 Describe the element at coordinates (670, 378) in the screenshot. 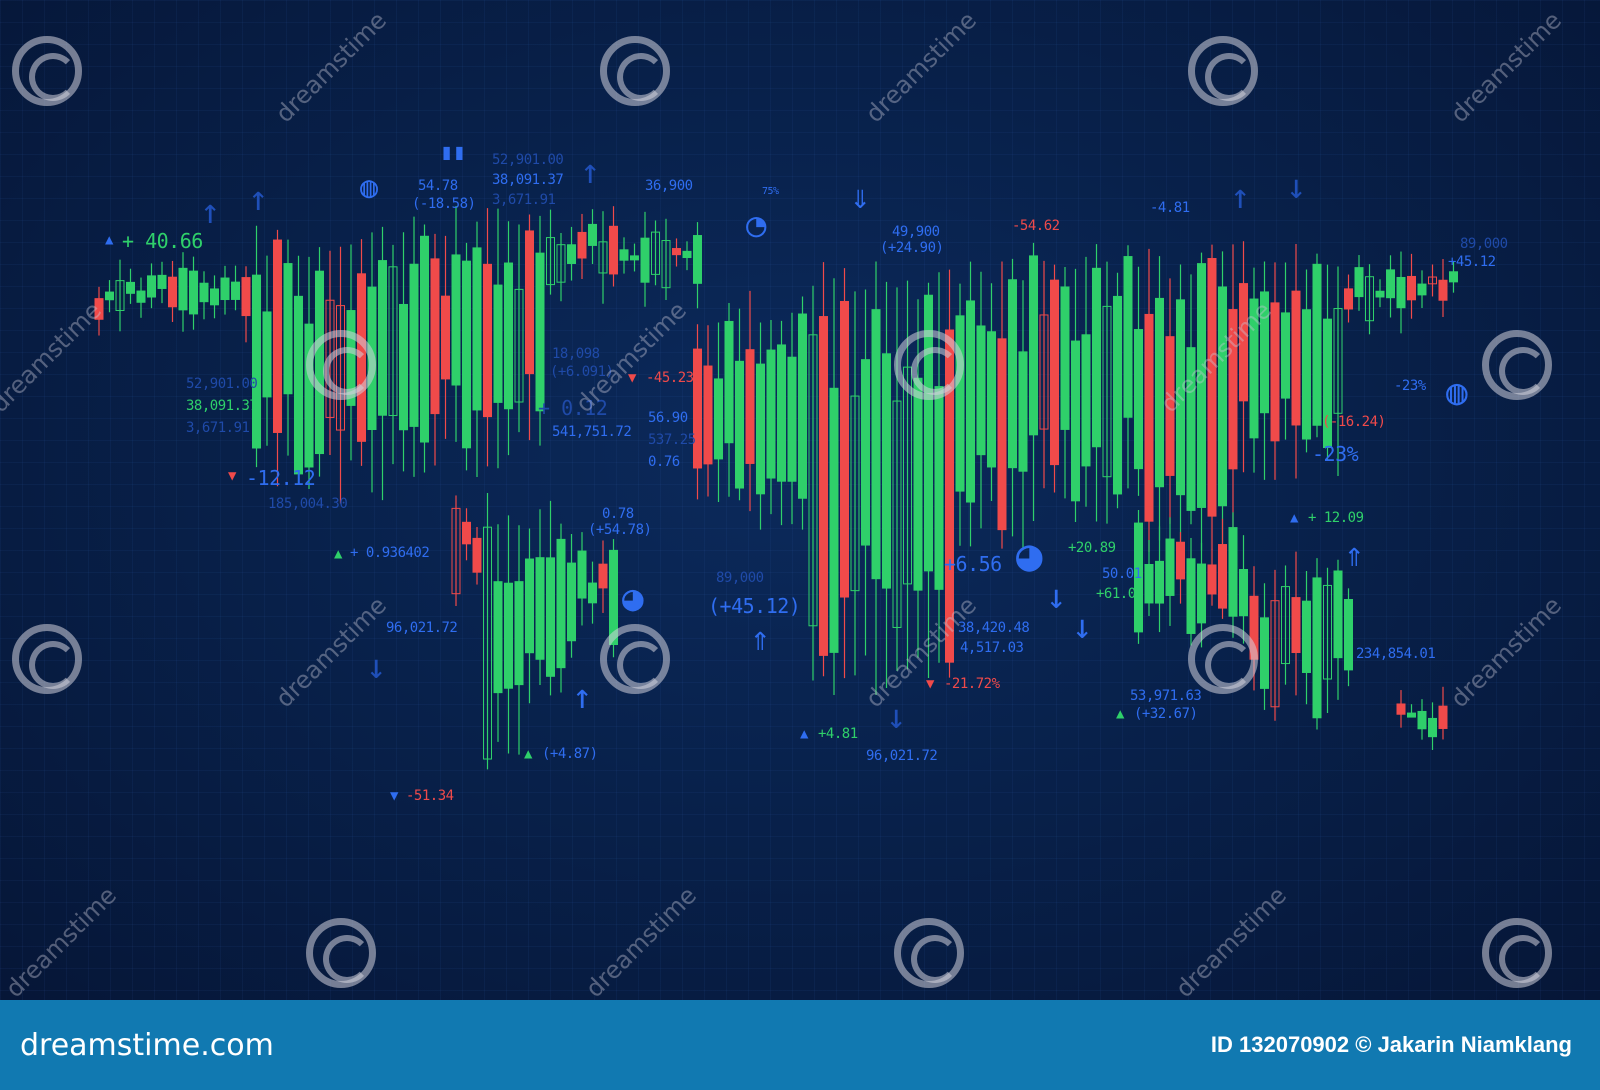

I see `value-label: -45.23` at that location.